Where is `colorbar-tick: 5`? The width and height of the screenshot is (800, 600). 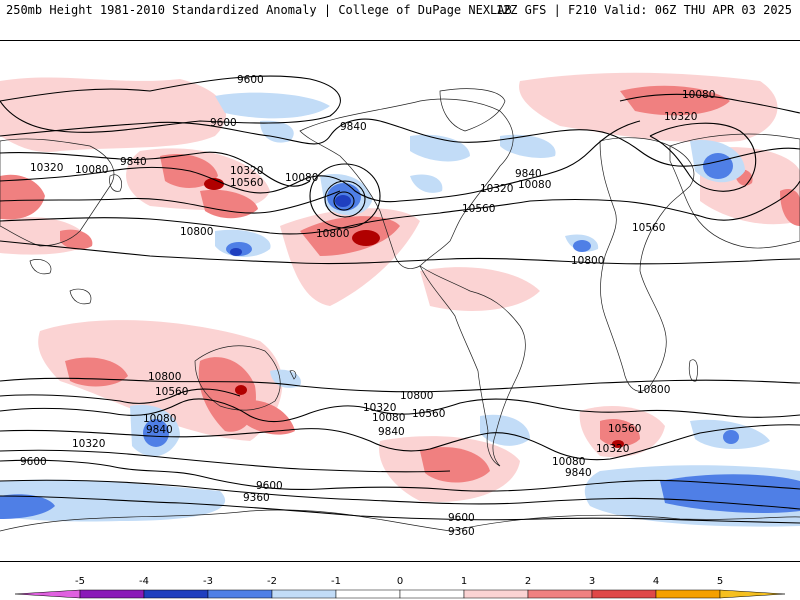
colorbar-tick: 5 is located at coordinates (720, 581).